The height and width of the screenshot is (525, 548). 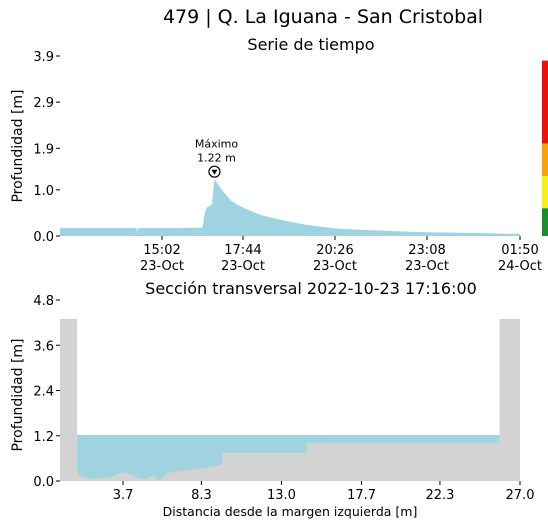 What do you see at coordinates (519, 250) in the screenshot?
I see `x-tick-label-time: 01:50` at bounding box center [519, 250].